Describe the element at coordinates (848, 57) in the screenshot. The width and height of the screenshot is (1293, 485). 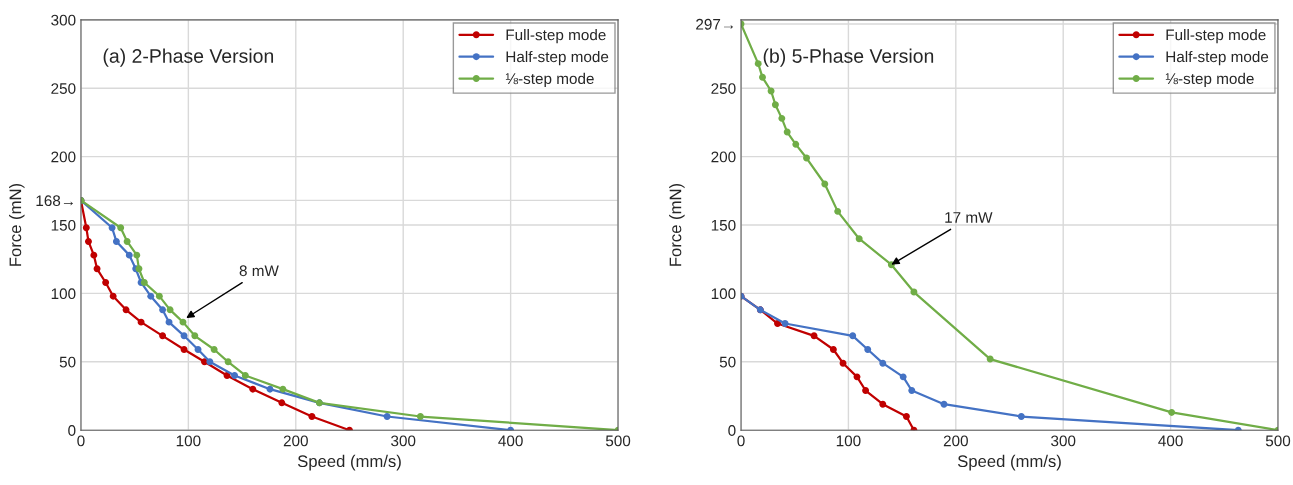
I see `text: (b) 5-Phase Version` at that location.